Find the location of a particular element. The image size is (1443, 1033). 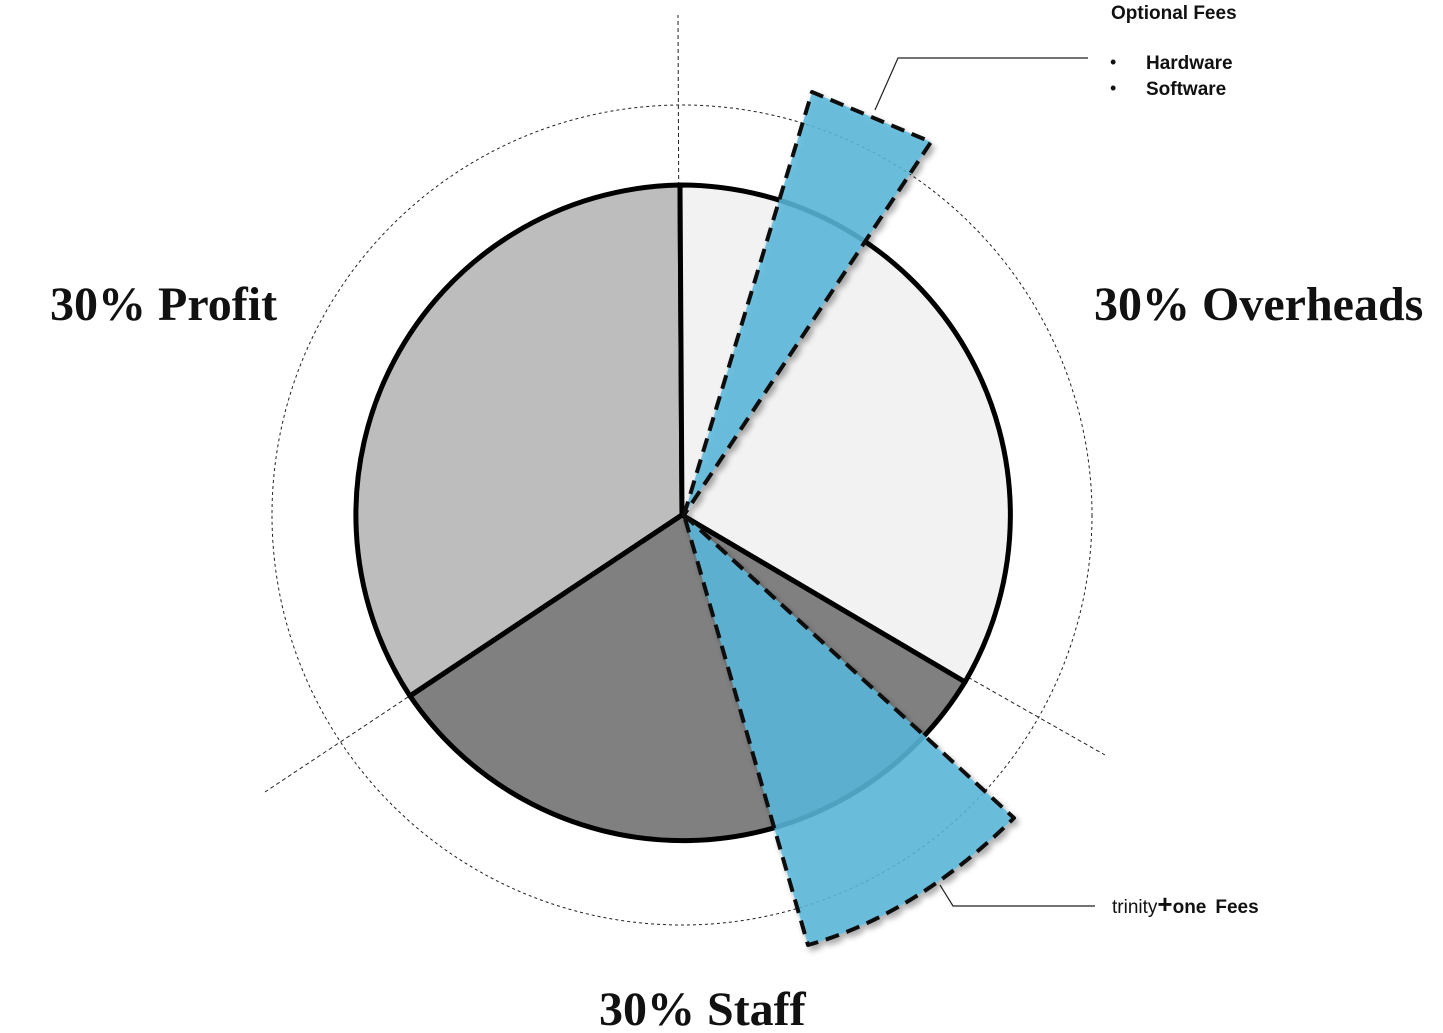

optional-fees-title: Optional Fees is located at coordinates (1174, 13).